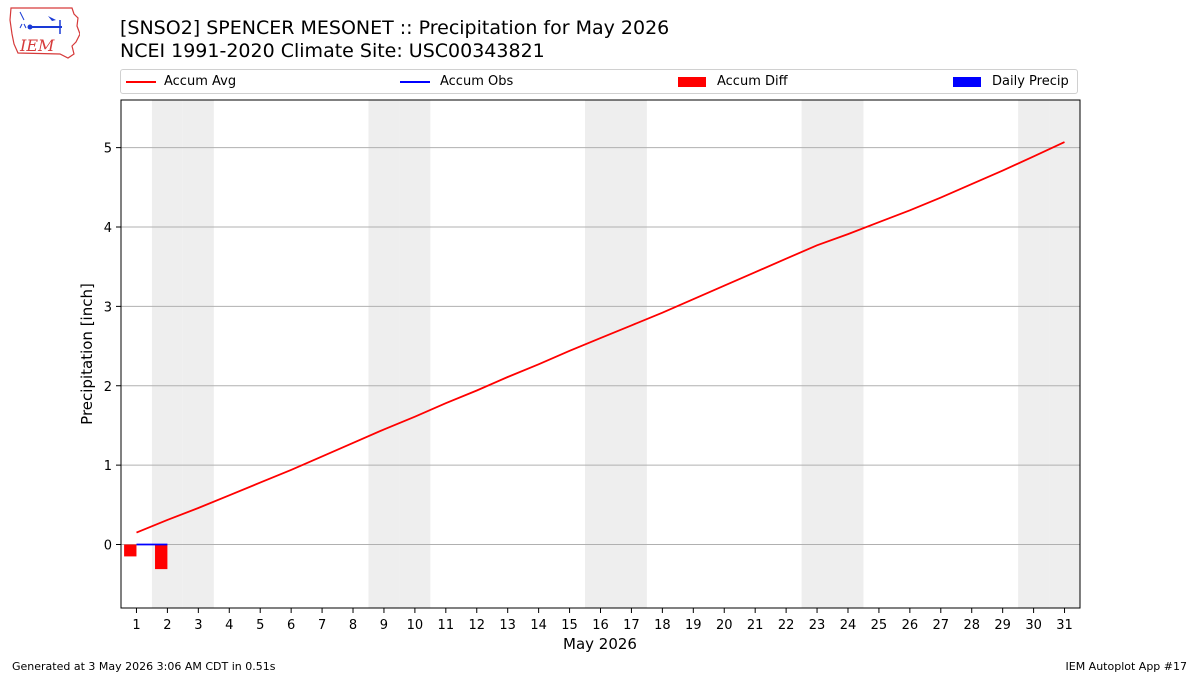 The width and height of the screenshot is (1200, 675). What do you see at coordinates (631, 625) in the screenshot?
I see `x-tick-label-17: 17` at bounding box center [631, 625].